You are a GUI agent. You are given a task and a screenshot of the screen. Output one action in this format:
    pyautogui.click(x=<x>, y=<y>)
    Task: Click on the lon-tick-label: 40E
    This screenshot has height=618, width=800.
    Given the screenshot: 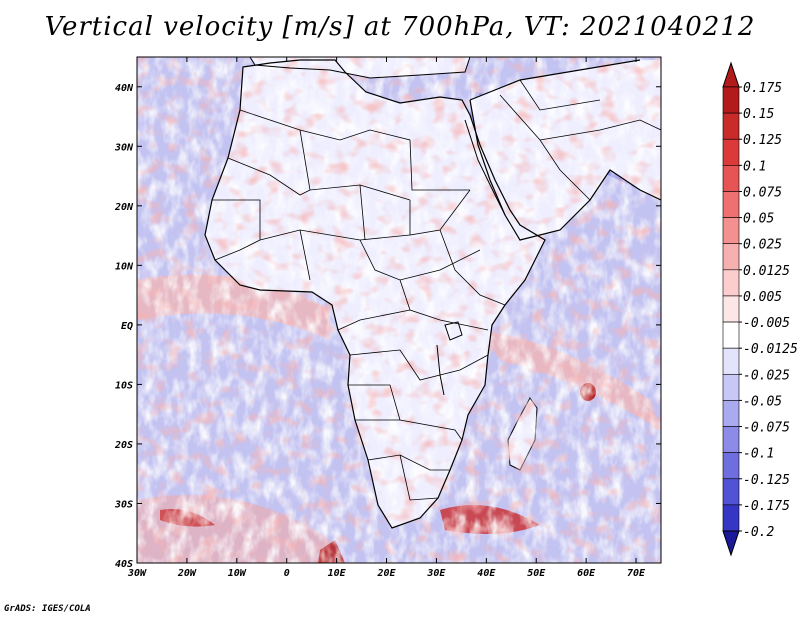 What is the action you would take?
    pyautogui.click(x=486, y=573)
    